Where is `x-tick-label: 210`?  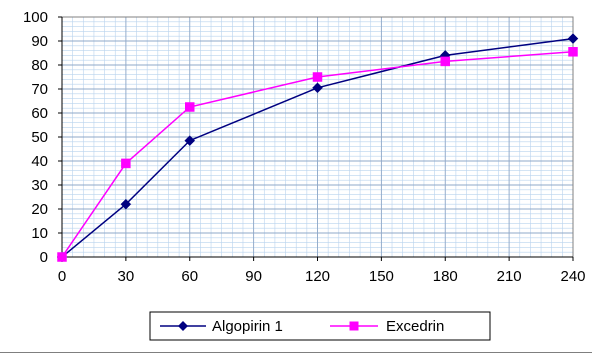 x-tick-label: 210 is located at coordinates (509, 276).